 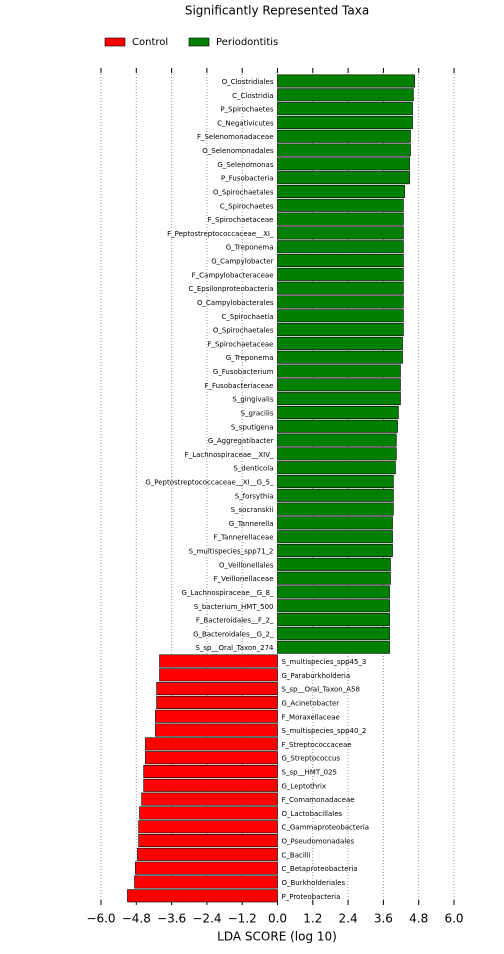 I want to click on category-label: G_Leptothrix, so click(x=304, y=786).